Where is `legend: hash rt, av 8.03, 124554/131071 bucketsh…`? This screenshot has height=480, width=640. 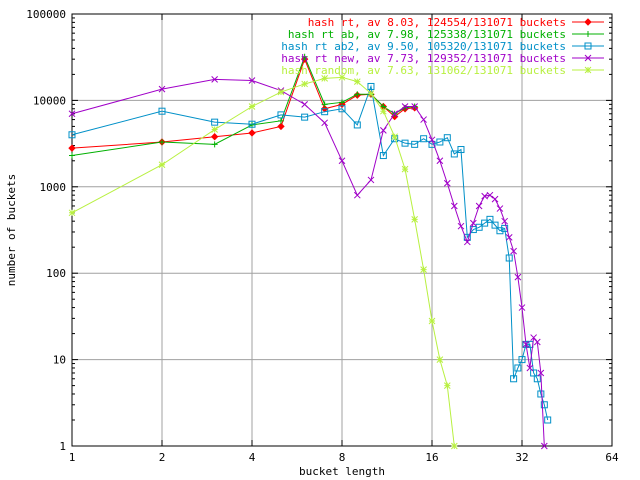 legend: hash rt, av 8.03, 124554/131071 bucketsh… is located at coordinates (442, 46).